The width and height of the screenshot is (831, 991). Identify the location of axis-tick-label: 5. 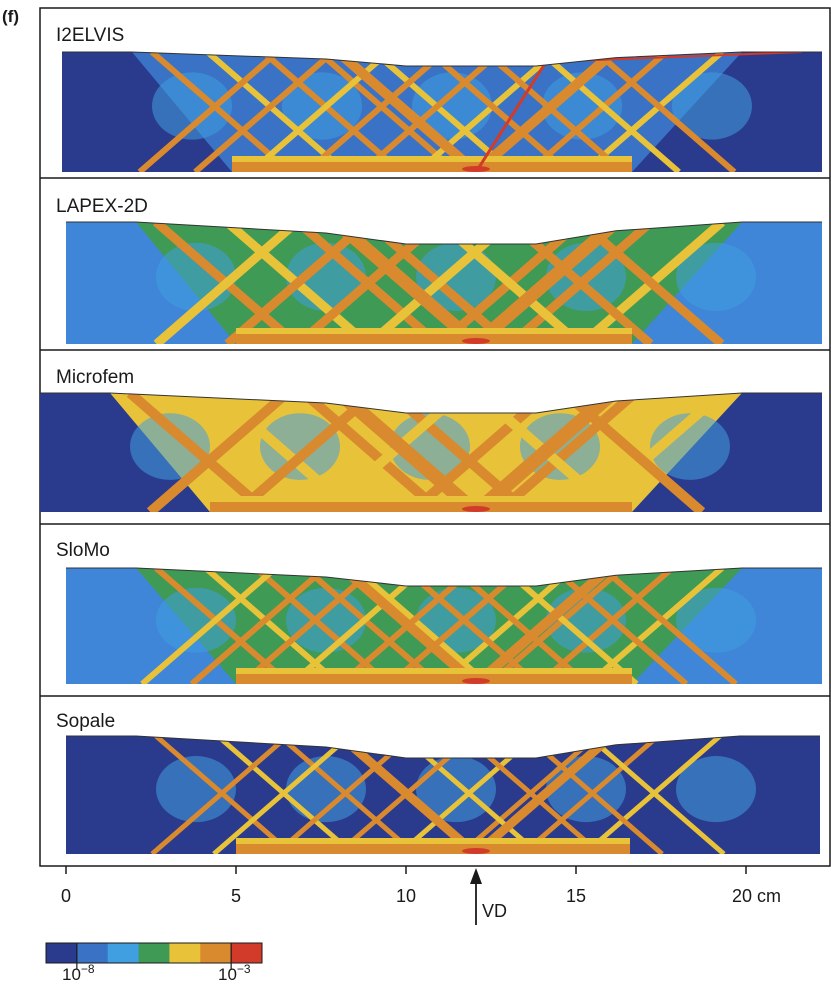
(236, 896).